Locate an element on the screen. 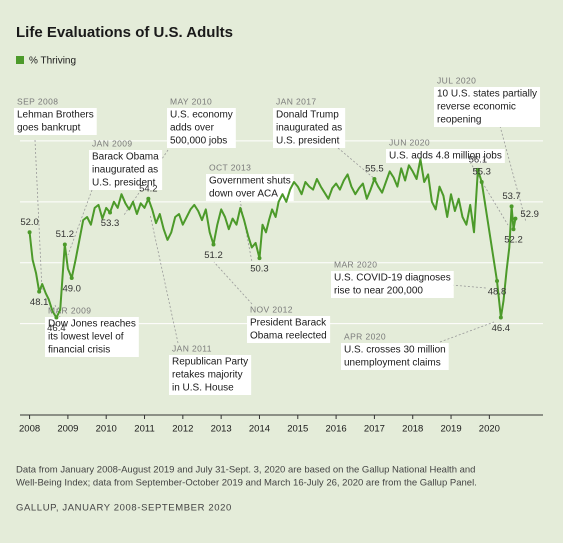  annotation: OCT 2013 Government shuts down over ACA is located at coordinates (250, 181).